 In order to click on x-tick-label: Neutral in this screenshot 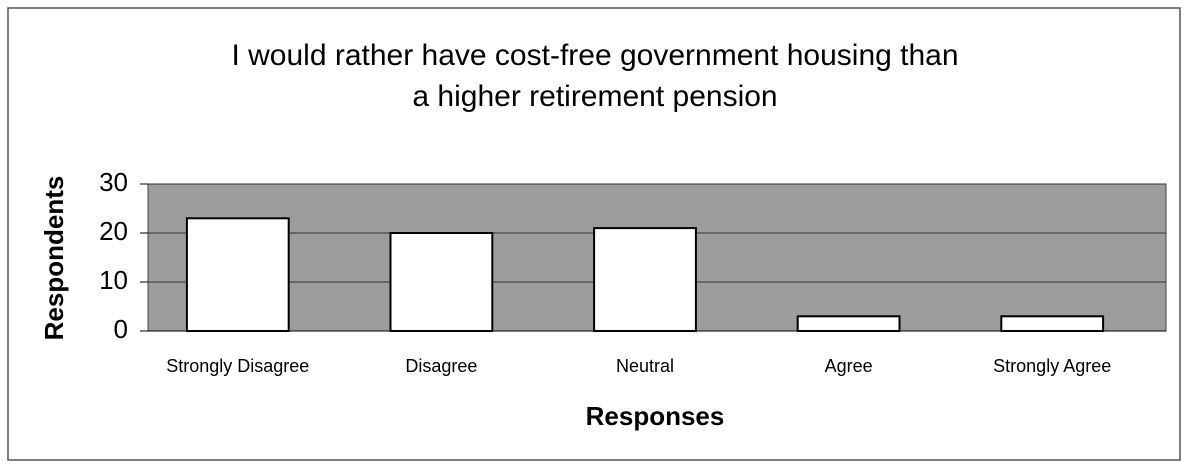, I will do `click(645, 366)`.